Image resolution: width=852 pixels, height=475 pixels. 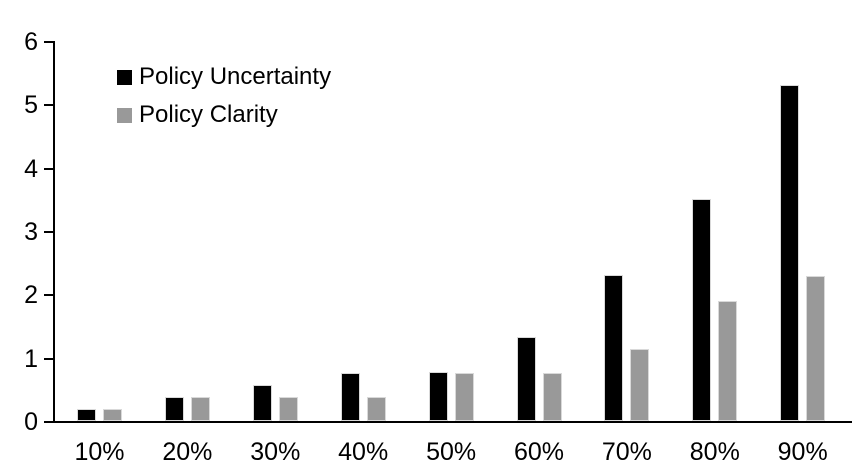 I want to click on legend-item-policy-uncertainty: Policy Uncertainty, so click(x=224, y=77).